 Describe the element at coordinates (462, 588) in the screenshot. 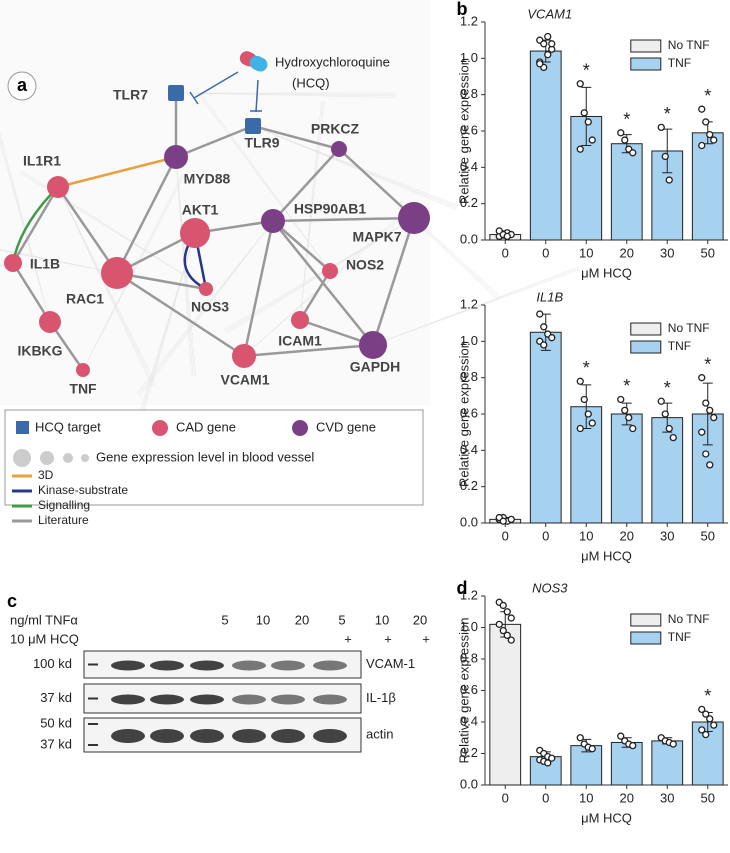

I see `panel-label: d` at that location.